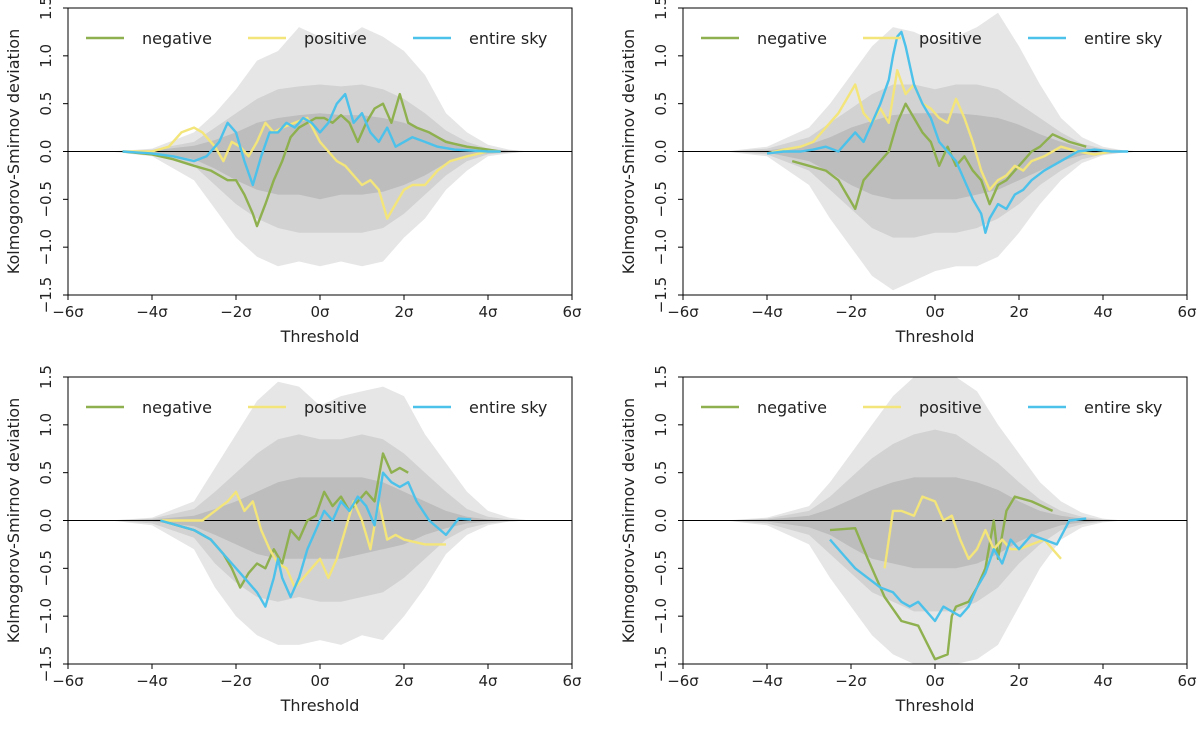  I want to click on plot-area, so click(320, 147).